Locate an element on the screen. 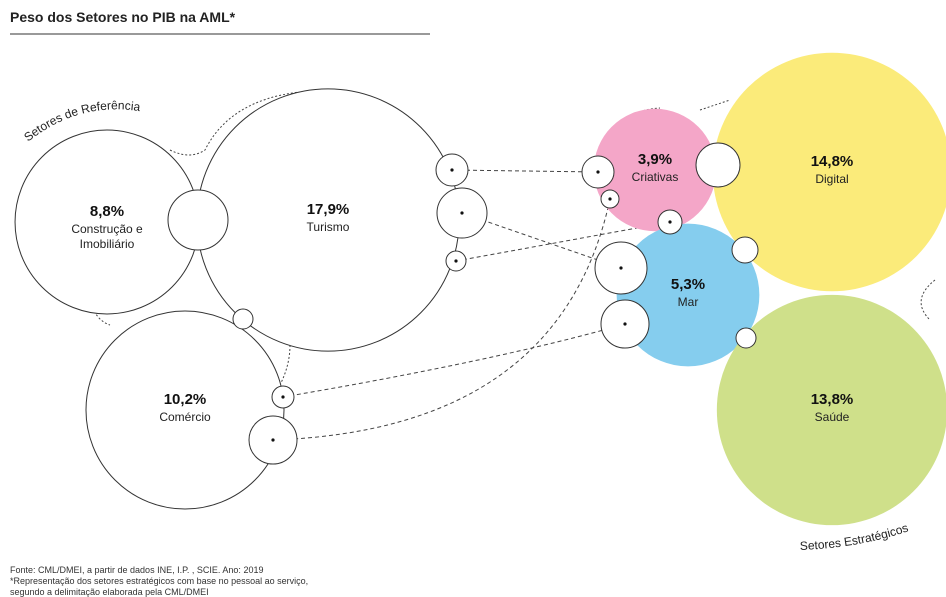  category-label-box: Comércio is located at coordinates (185, 417).